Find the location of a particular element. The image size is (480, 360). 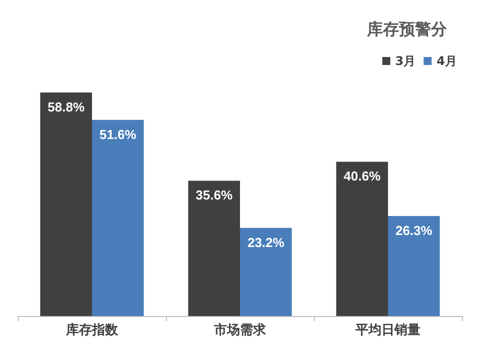

data-label: 58.8% is located at coordinates (66, 107).